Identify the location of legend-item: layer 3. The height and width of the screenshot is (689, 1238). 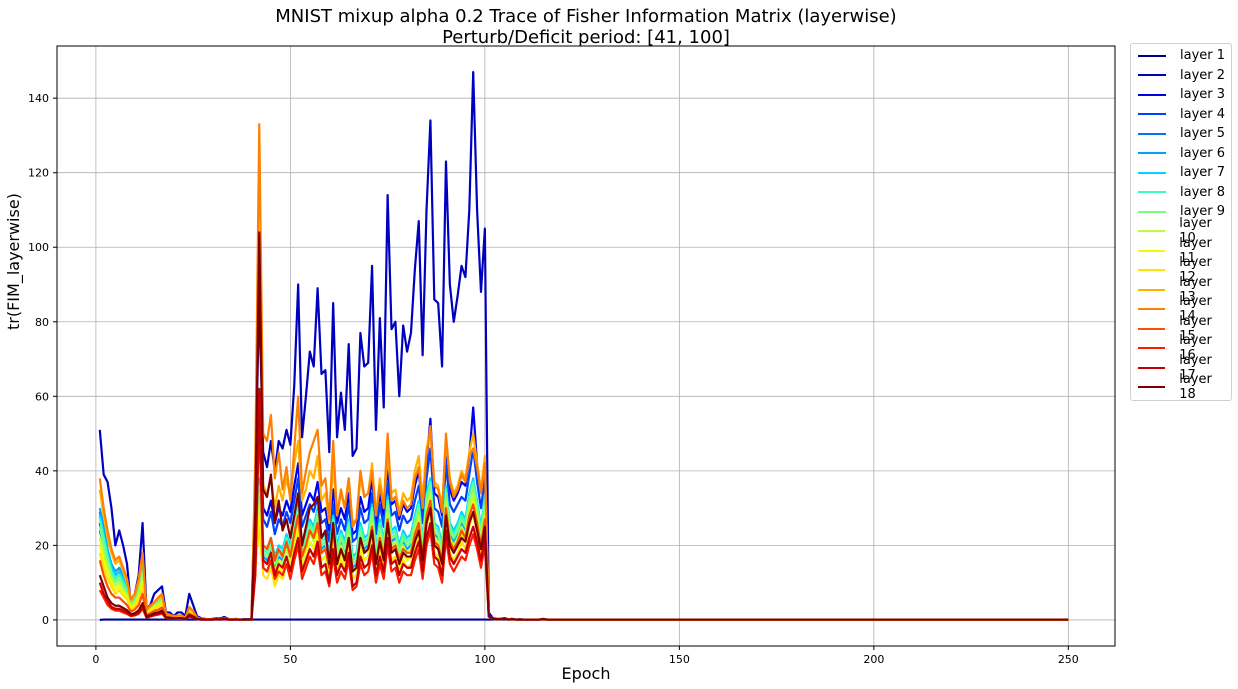
(1181, 95).